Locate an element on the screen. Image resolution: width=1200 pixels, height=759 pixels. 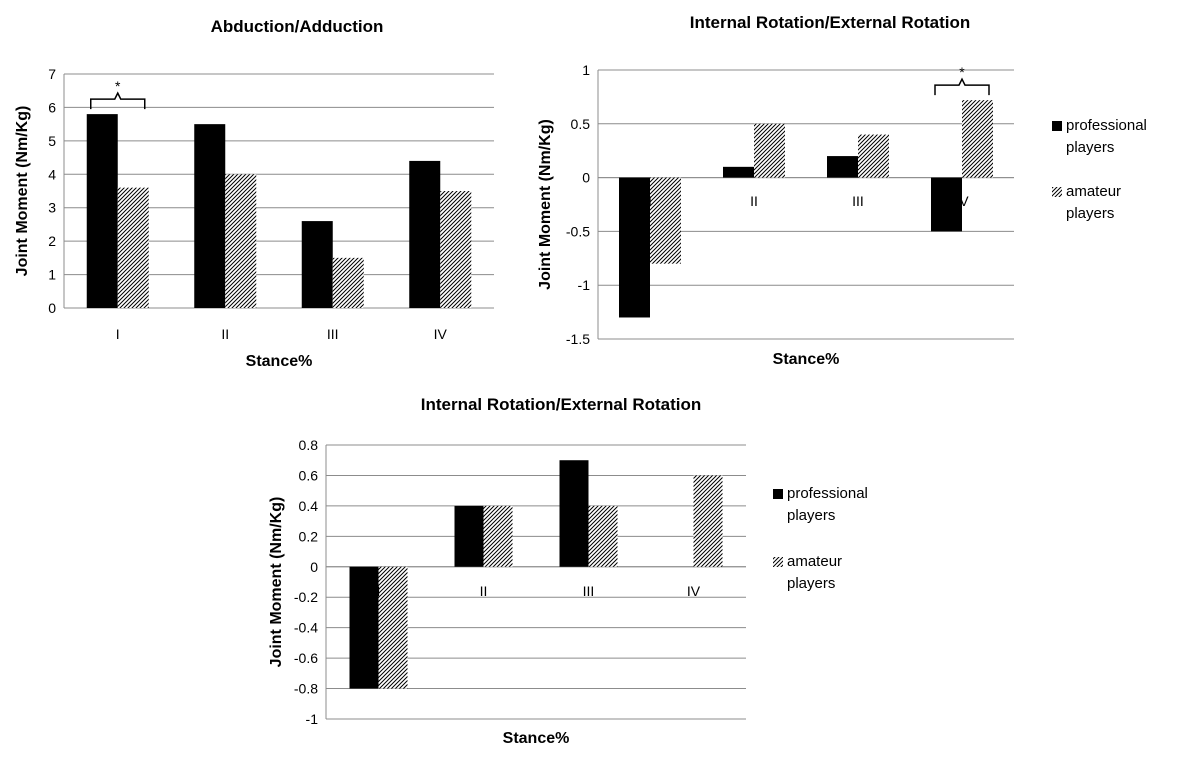
y-tick-label: 4 is located at coordinates (52, 174).